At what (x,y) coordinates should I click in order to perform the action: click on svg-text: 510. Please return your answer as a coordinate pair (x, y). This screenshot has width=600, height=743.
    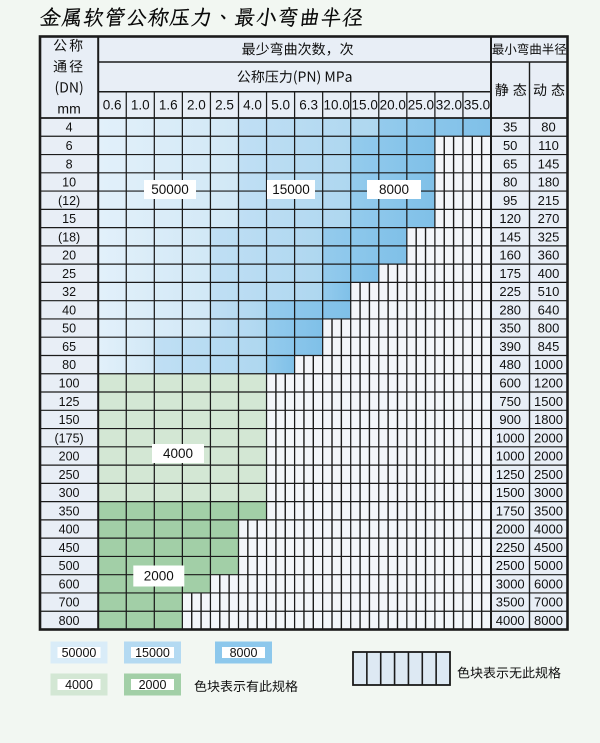
    Looking at the image, I should click on (549, 291).